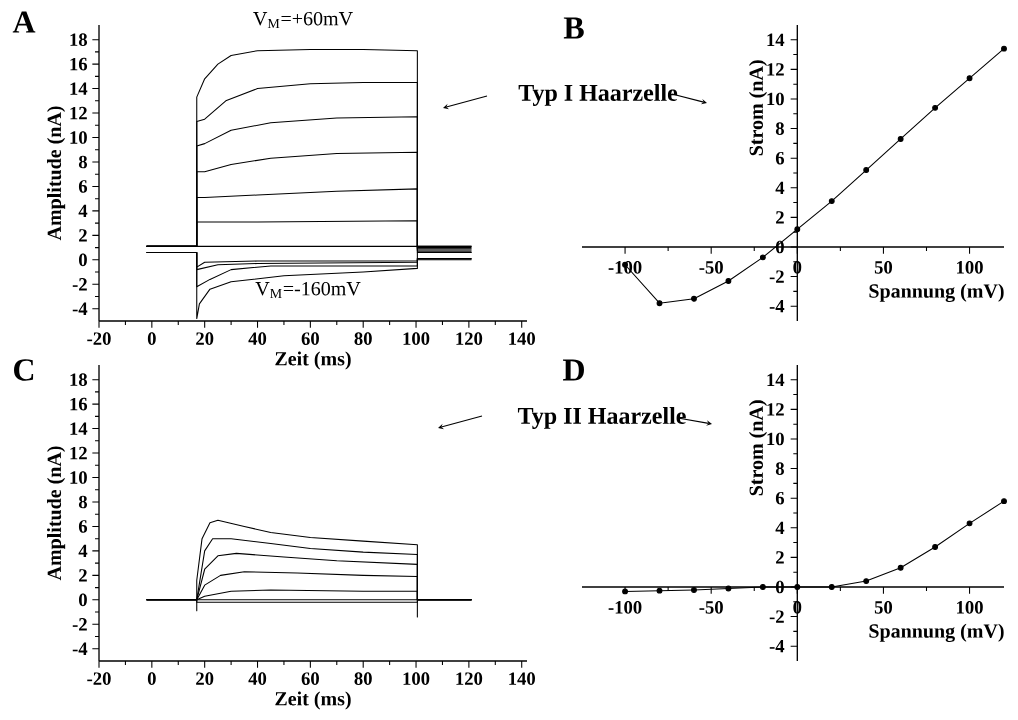  I want to click on annotation: Typ I Haarzelle, so click(598, 95).